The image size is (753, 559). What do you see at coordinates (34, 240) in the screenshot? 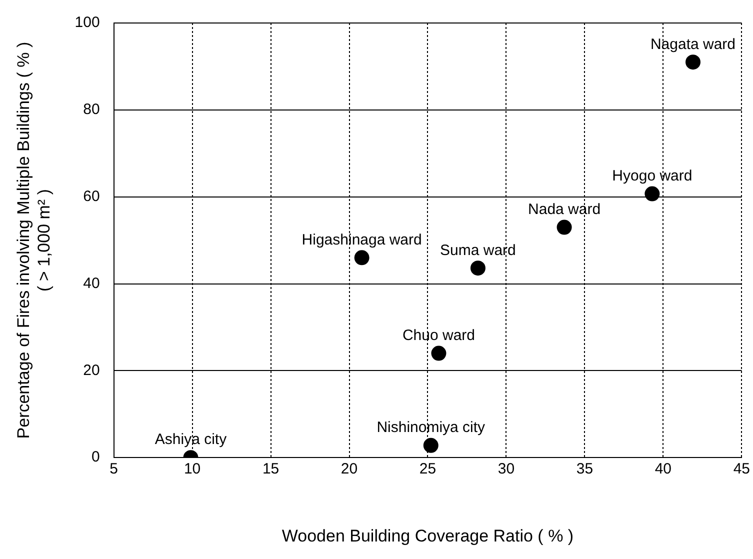
I see `y-axis-title: Percentage of Fires involving Multiple Buildings ( % ) ( > 1,000 m² )` at bounding box center [34, 240].